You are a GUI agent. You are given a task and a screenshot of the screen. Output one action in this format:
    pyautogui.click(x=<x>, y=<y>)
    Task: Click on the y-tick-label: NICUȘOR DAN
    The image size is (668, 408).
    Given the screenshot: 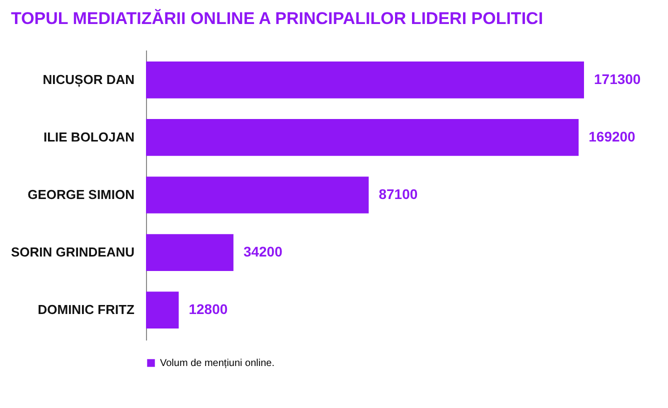 What is the action you would take?
    pyautogui.click(x=88, y=80)
    